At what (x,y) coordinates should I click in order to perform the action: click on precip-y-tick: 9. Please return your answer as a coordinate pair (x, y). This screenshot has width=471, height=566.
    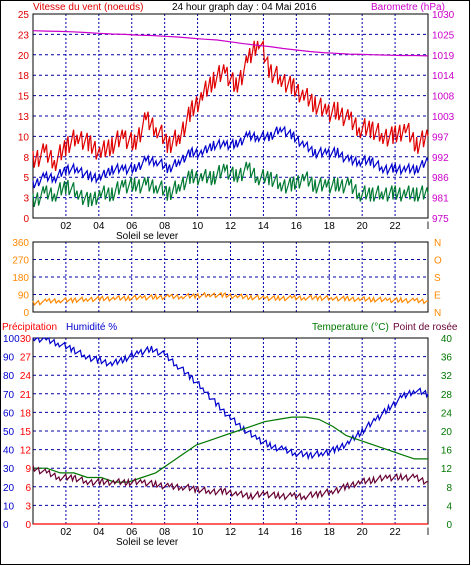
    Looking at the image, I should click on (28, 469).